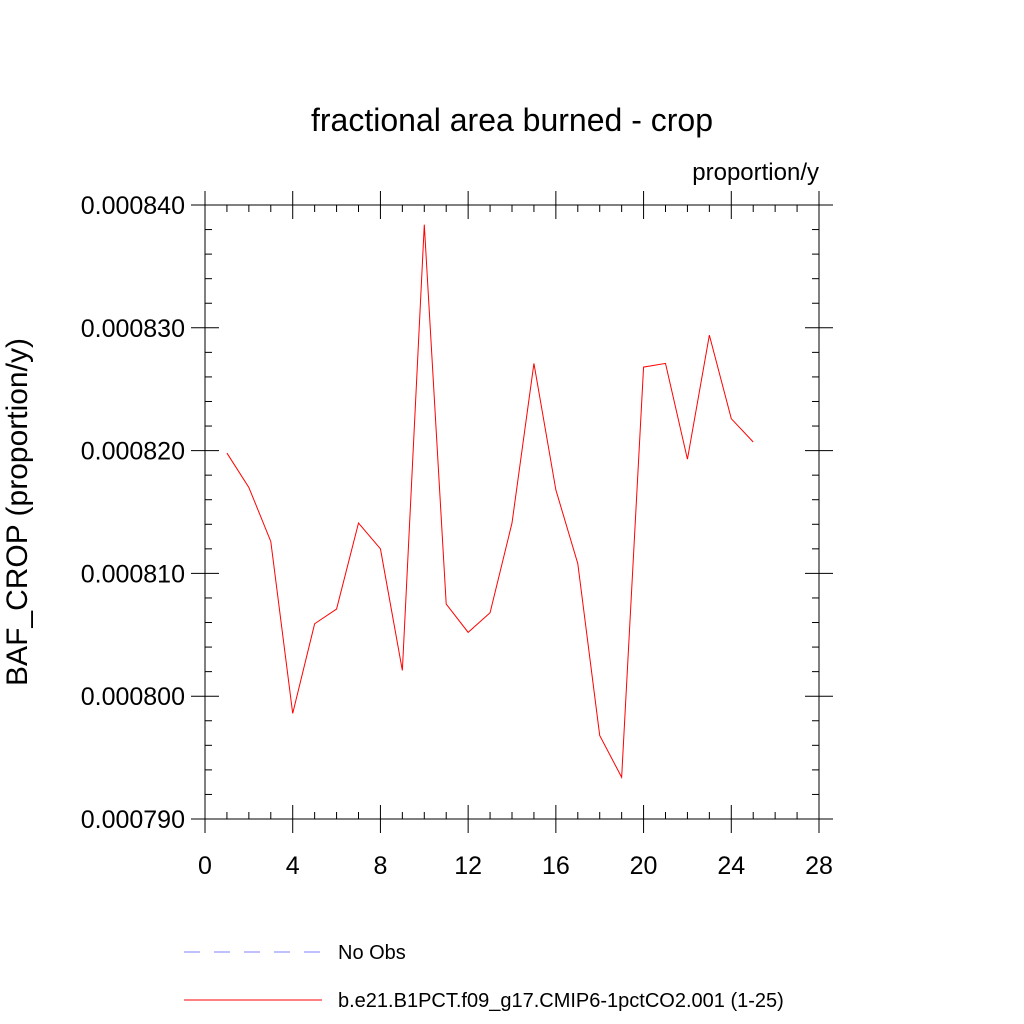 This screenshot has height=1024, width=1024. I want to click on legend-label-no-obs: No Obs, so click(372, 953).